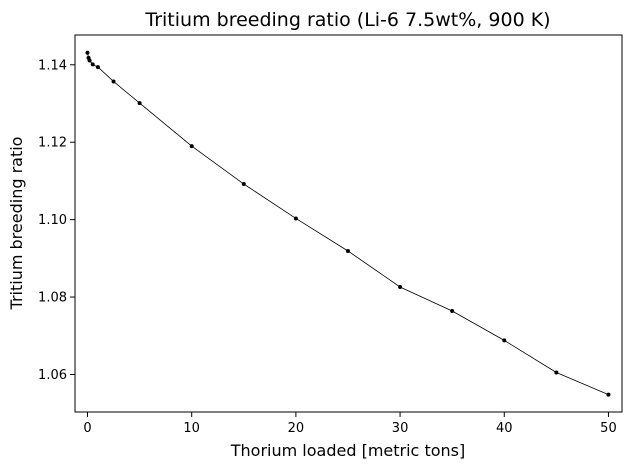 This screenshot has height=470, width=630. What do you see at coordinates (16, 224) in the screenshot?
I see `y-axis-label: Tritium breeding ratio` at bounding box center [16, 224].